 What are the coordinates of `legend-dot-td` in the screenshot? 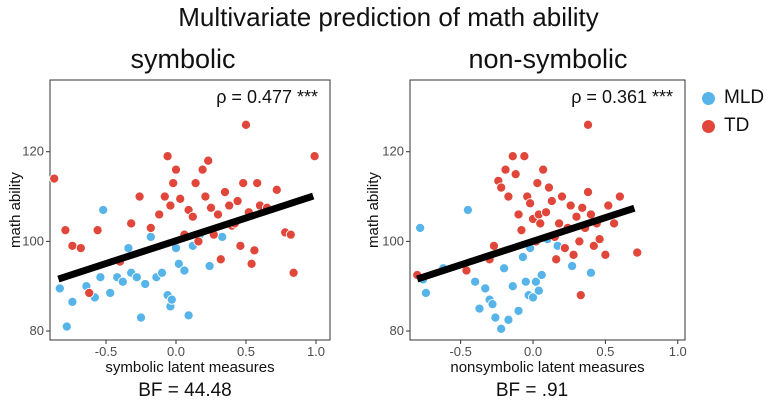 It's located at (708, 126).